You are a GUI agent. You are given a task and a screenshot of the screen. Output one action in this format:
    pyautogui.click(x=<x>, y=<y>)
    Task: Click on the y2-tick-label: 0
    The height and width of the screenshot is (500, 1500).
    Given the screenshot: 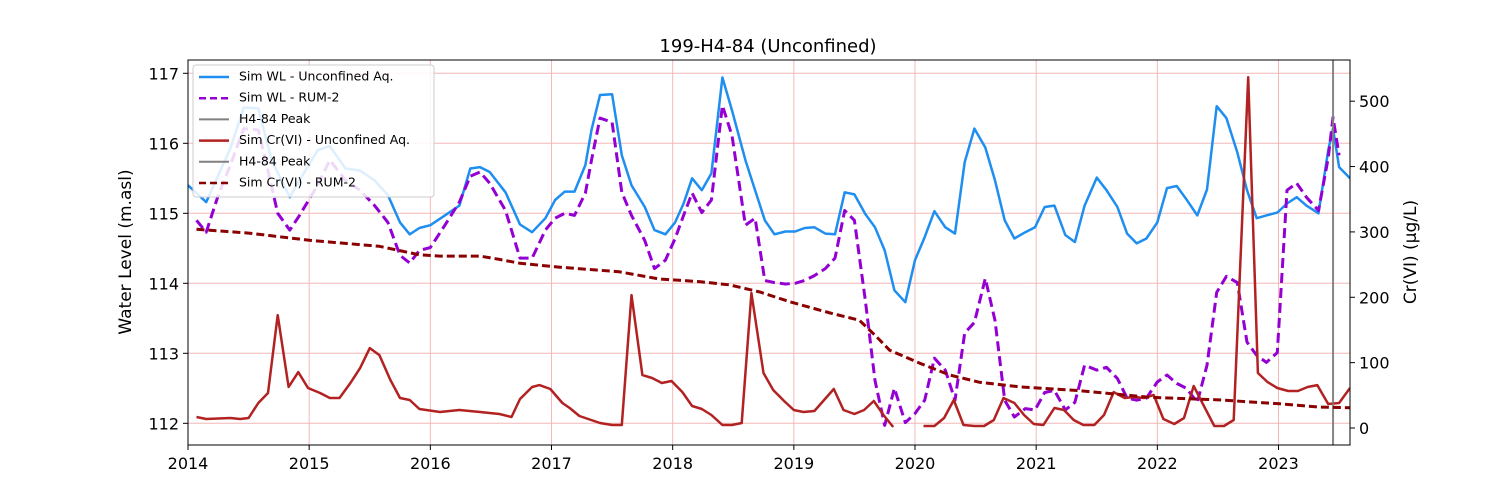 What is the action you would take?
    pyautogui.click(x=1364, y=428)
    